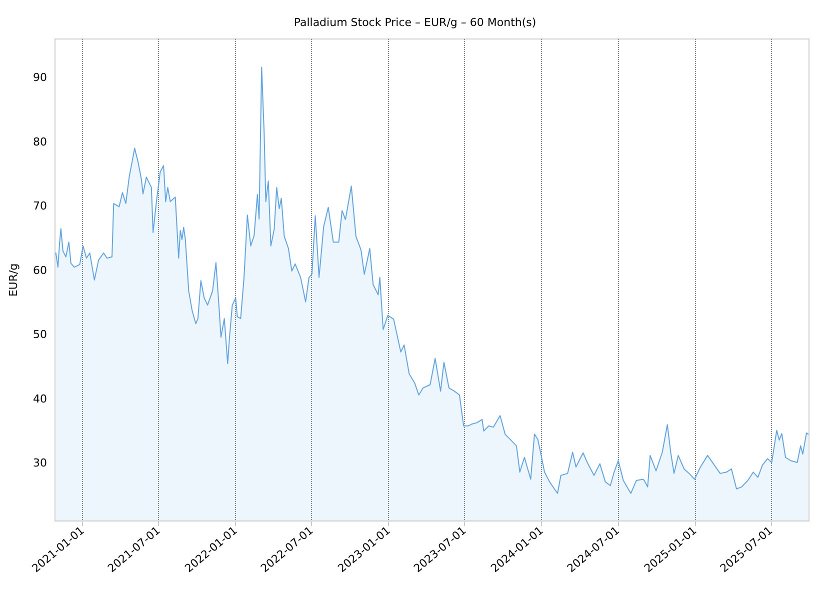 The height and width of the screenshot is (600, 830). Describe the element at coordinates (40, 141) in the screenshot. I see `y-tick-label: 80` at that location.